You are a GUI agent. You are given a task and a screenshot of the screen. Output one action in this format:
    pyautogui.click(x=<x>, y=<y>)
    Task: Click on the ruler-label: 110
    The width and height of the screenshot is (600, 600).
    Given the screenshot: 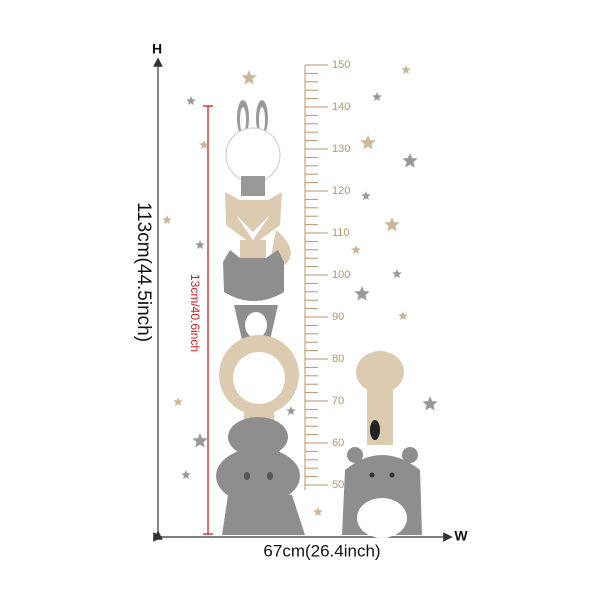 What is the action you would take?
    pyautogui.click(x=341, y=233)
    